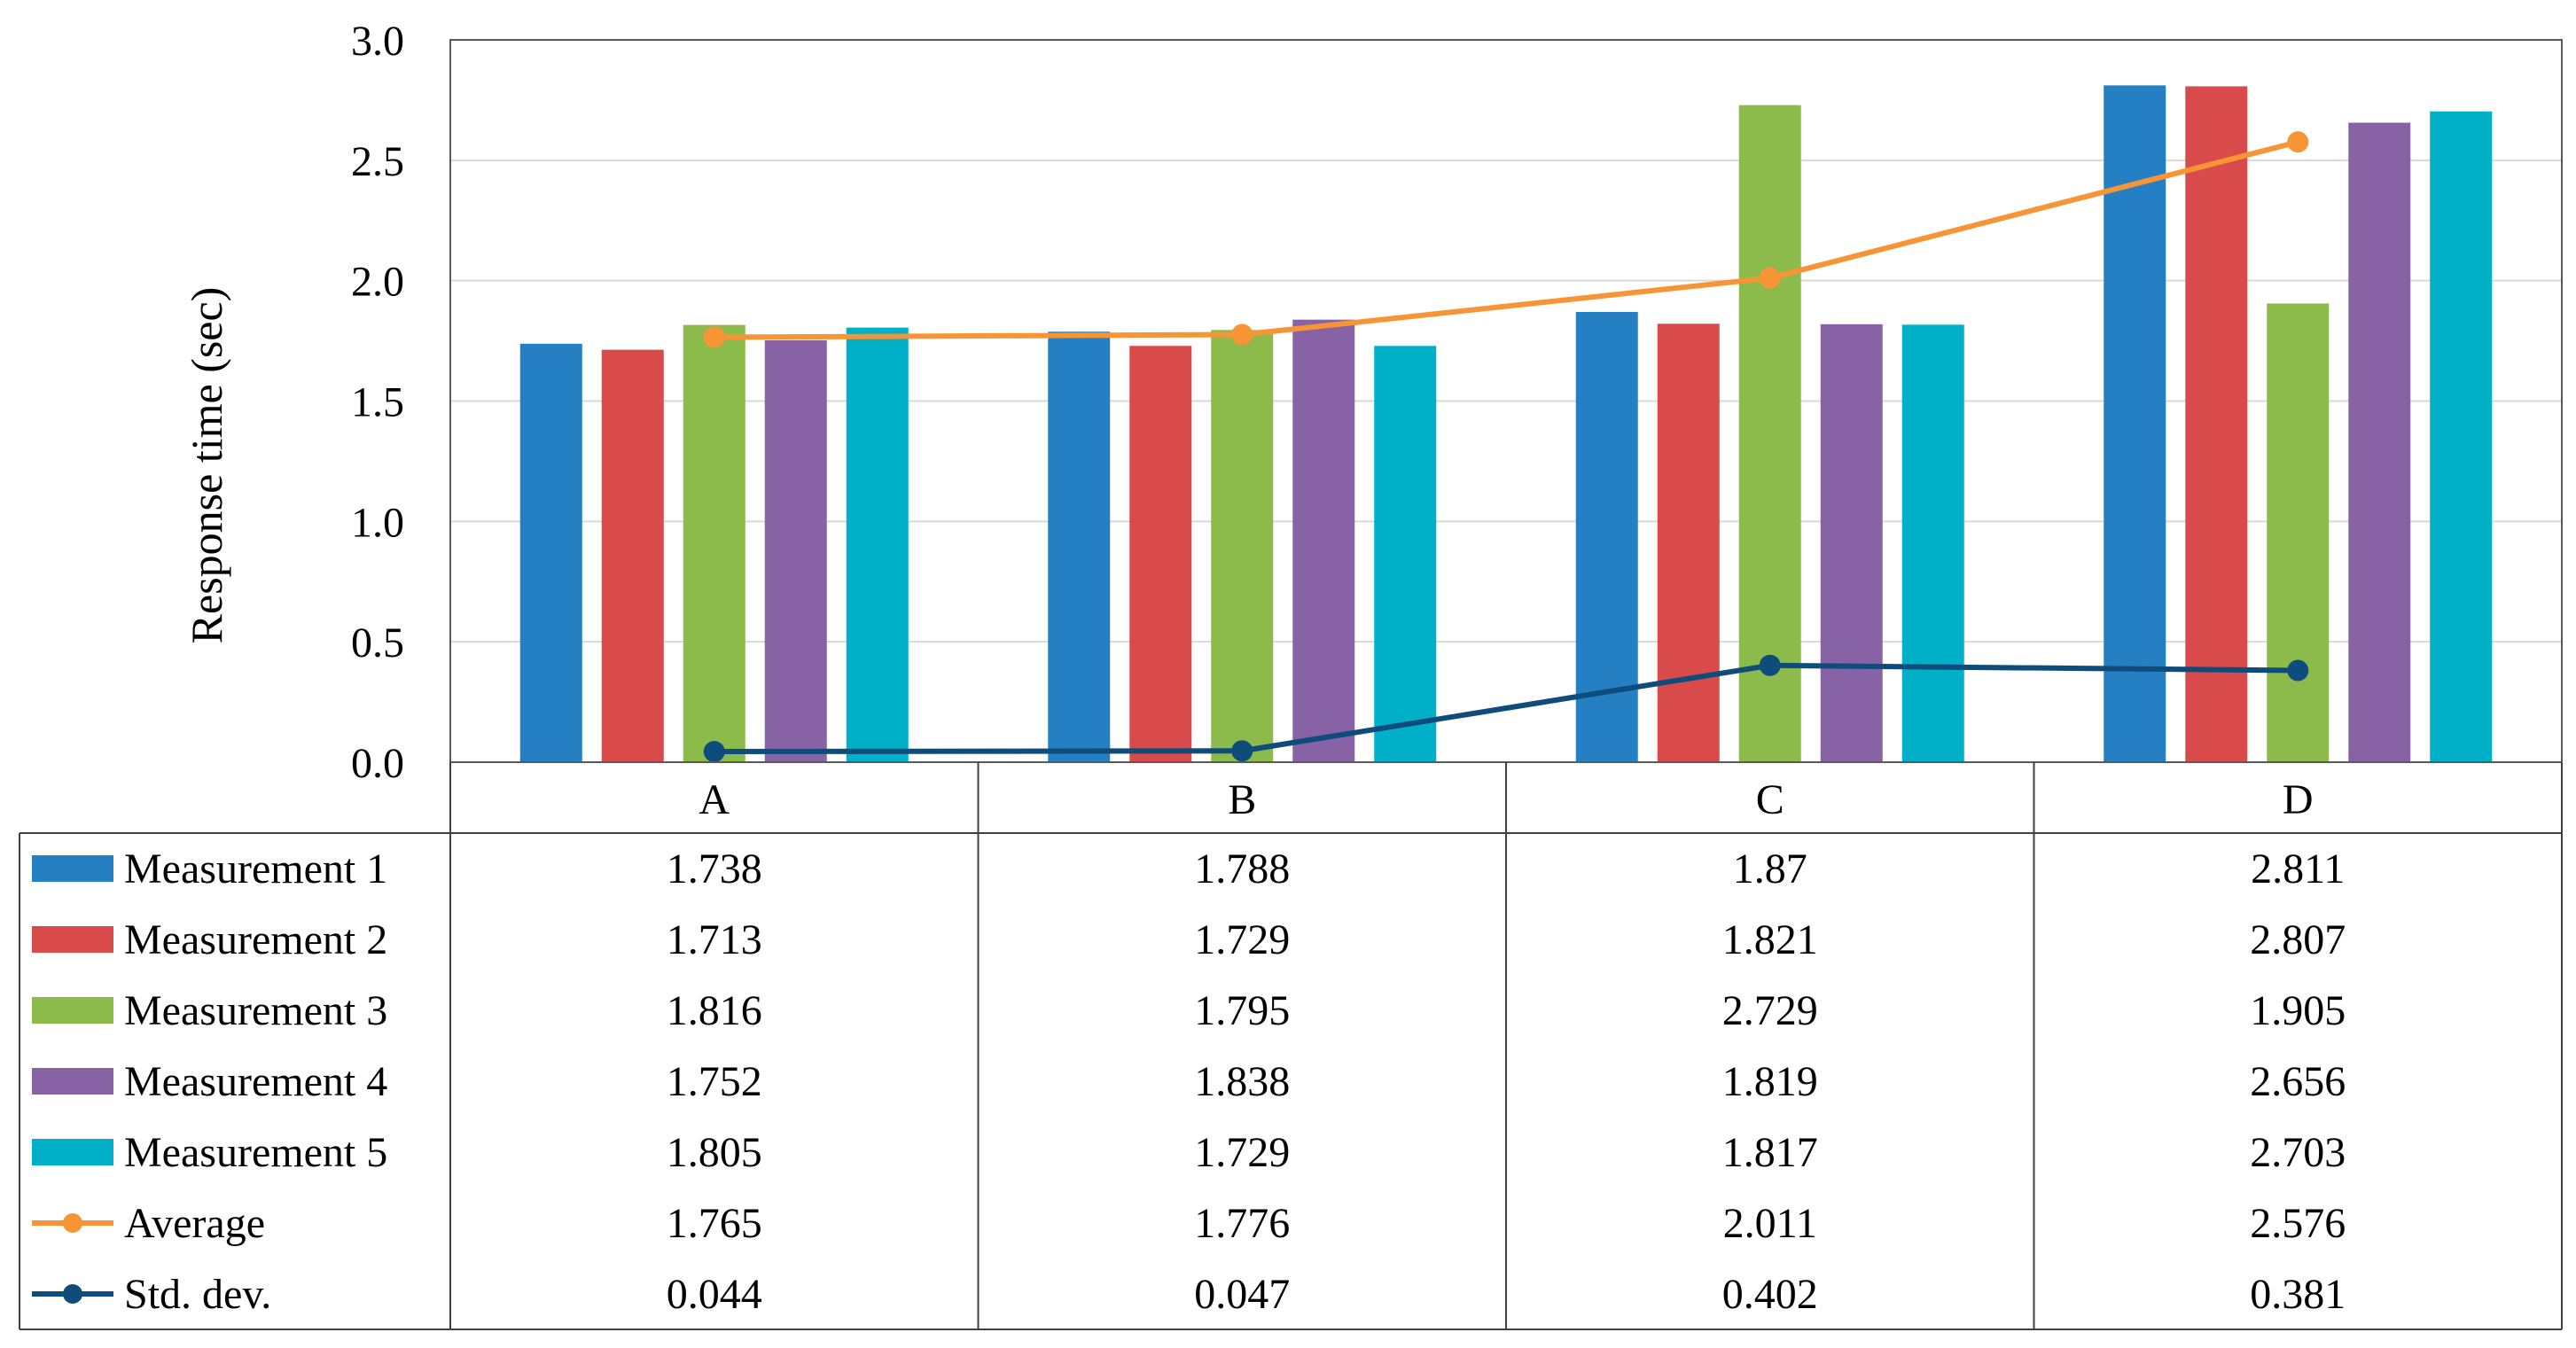 The image size is (2576, 1348). What do you see at coordinates (1506, 708) in the screenshot?
I see `line-std-dev` at bounding box center [1506, 708].